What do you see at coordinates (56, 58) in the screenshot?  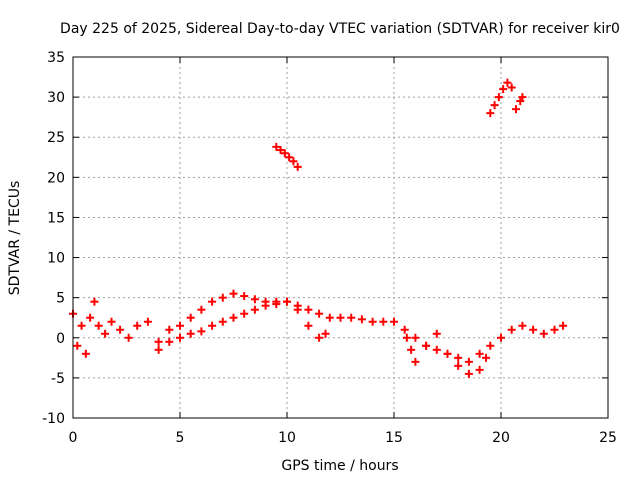 I see `y-tick-label: 35` at bounding box center [56, 58].